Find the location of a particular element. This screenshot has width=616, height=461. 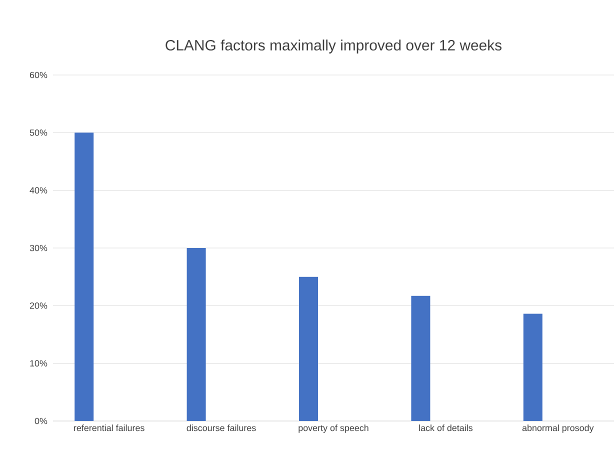

y-tick-label: 40% is located at coordinates (39, 190).